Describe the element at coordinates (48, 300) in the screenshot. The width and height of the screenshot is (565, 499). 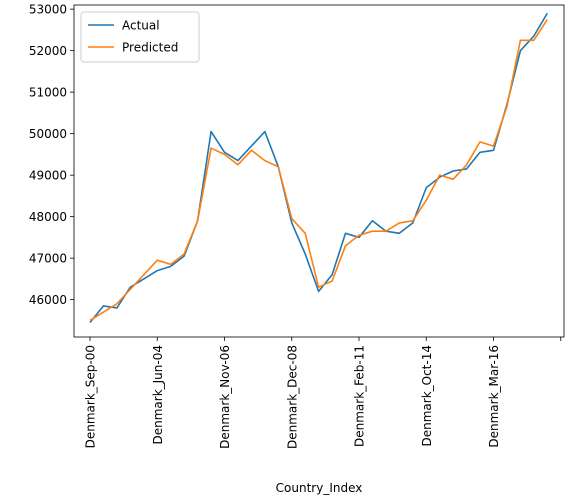
I see `y-tick-label: 46000` at that location.